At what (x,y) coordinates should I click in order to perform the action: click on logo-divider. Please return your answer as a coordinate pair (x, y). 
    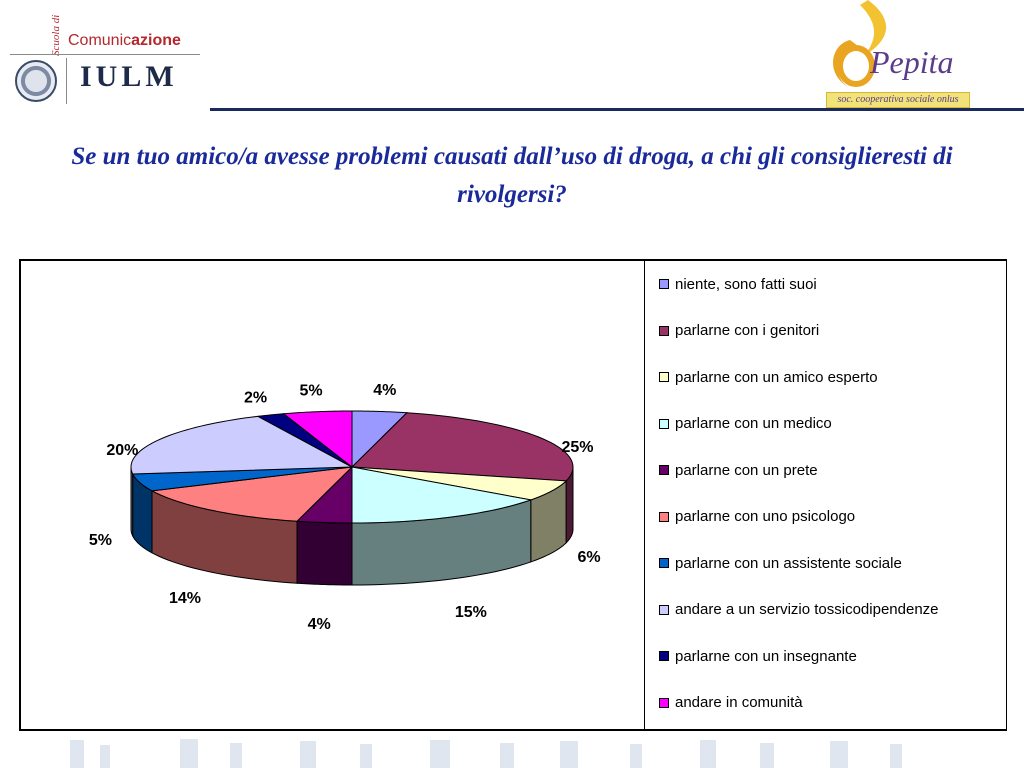
    Looking at the image, I should click on (105, 54).